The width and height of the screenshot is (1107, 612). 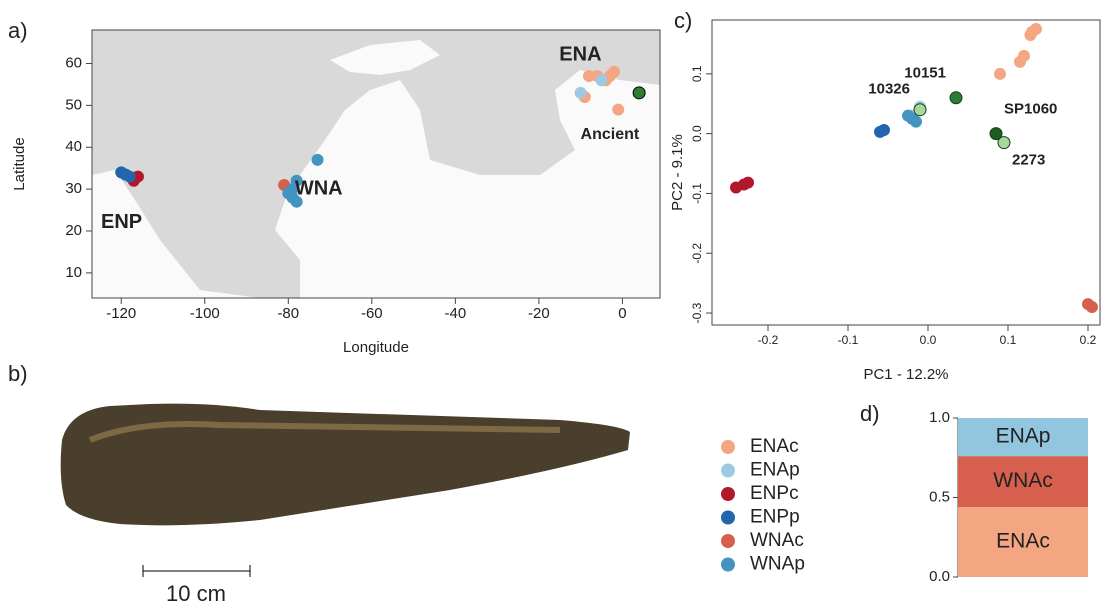 What do you see at coordinates (456, 313) in the screenshot?
I see `x-tick-label: -40` at bounding box center [456, 313].